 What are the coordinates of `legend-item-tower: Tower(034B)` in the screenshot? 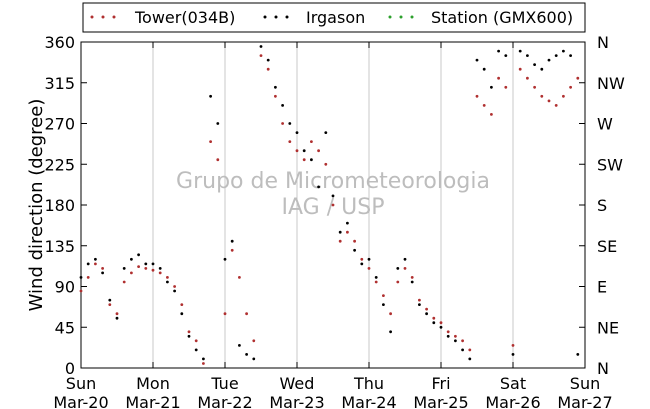 It's located at (162, 17).